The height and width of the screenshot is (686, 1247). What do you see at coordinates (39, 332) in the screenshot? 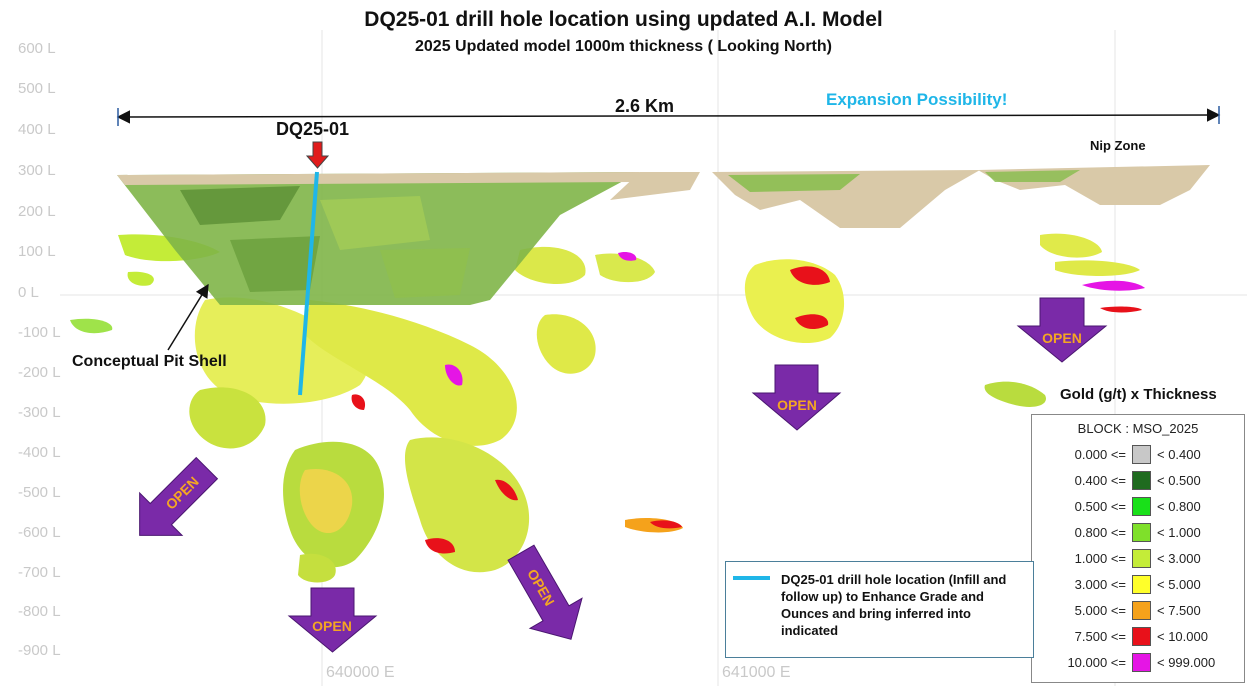
I see `elevation-label: -100 L` at bounding box center [39, 332].